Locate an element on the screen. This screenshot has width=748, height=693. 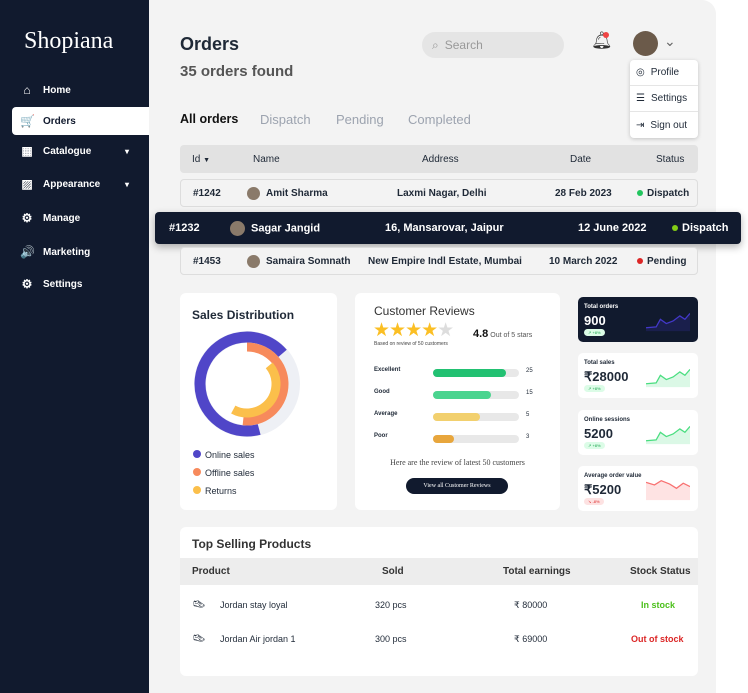
star-rating-icons: ★★★★★ is located at coordinates (413, 330).